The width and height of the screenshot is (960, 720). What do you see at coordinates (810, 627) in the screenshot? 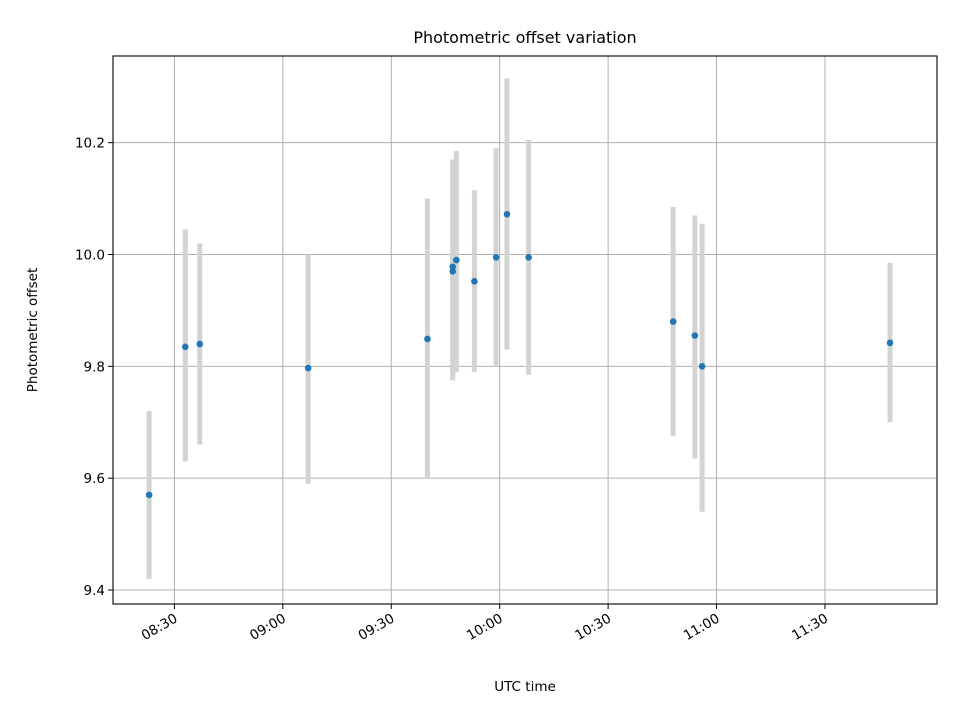
I see `x-tick-label: 11:30` at bounding box center [810, 627].